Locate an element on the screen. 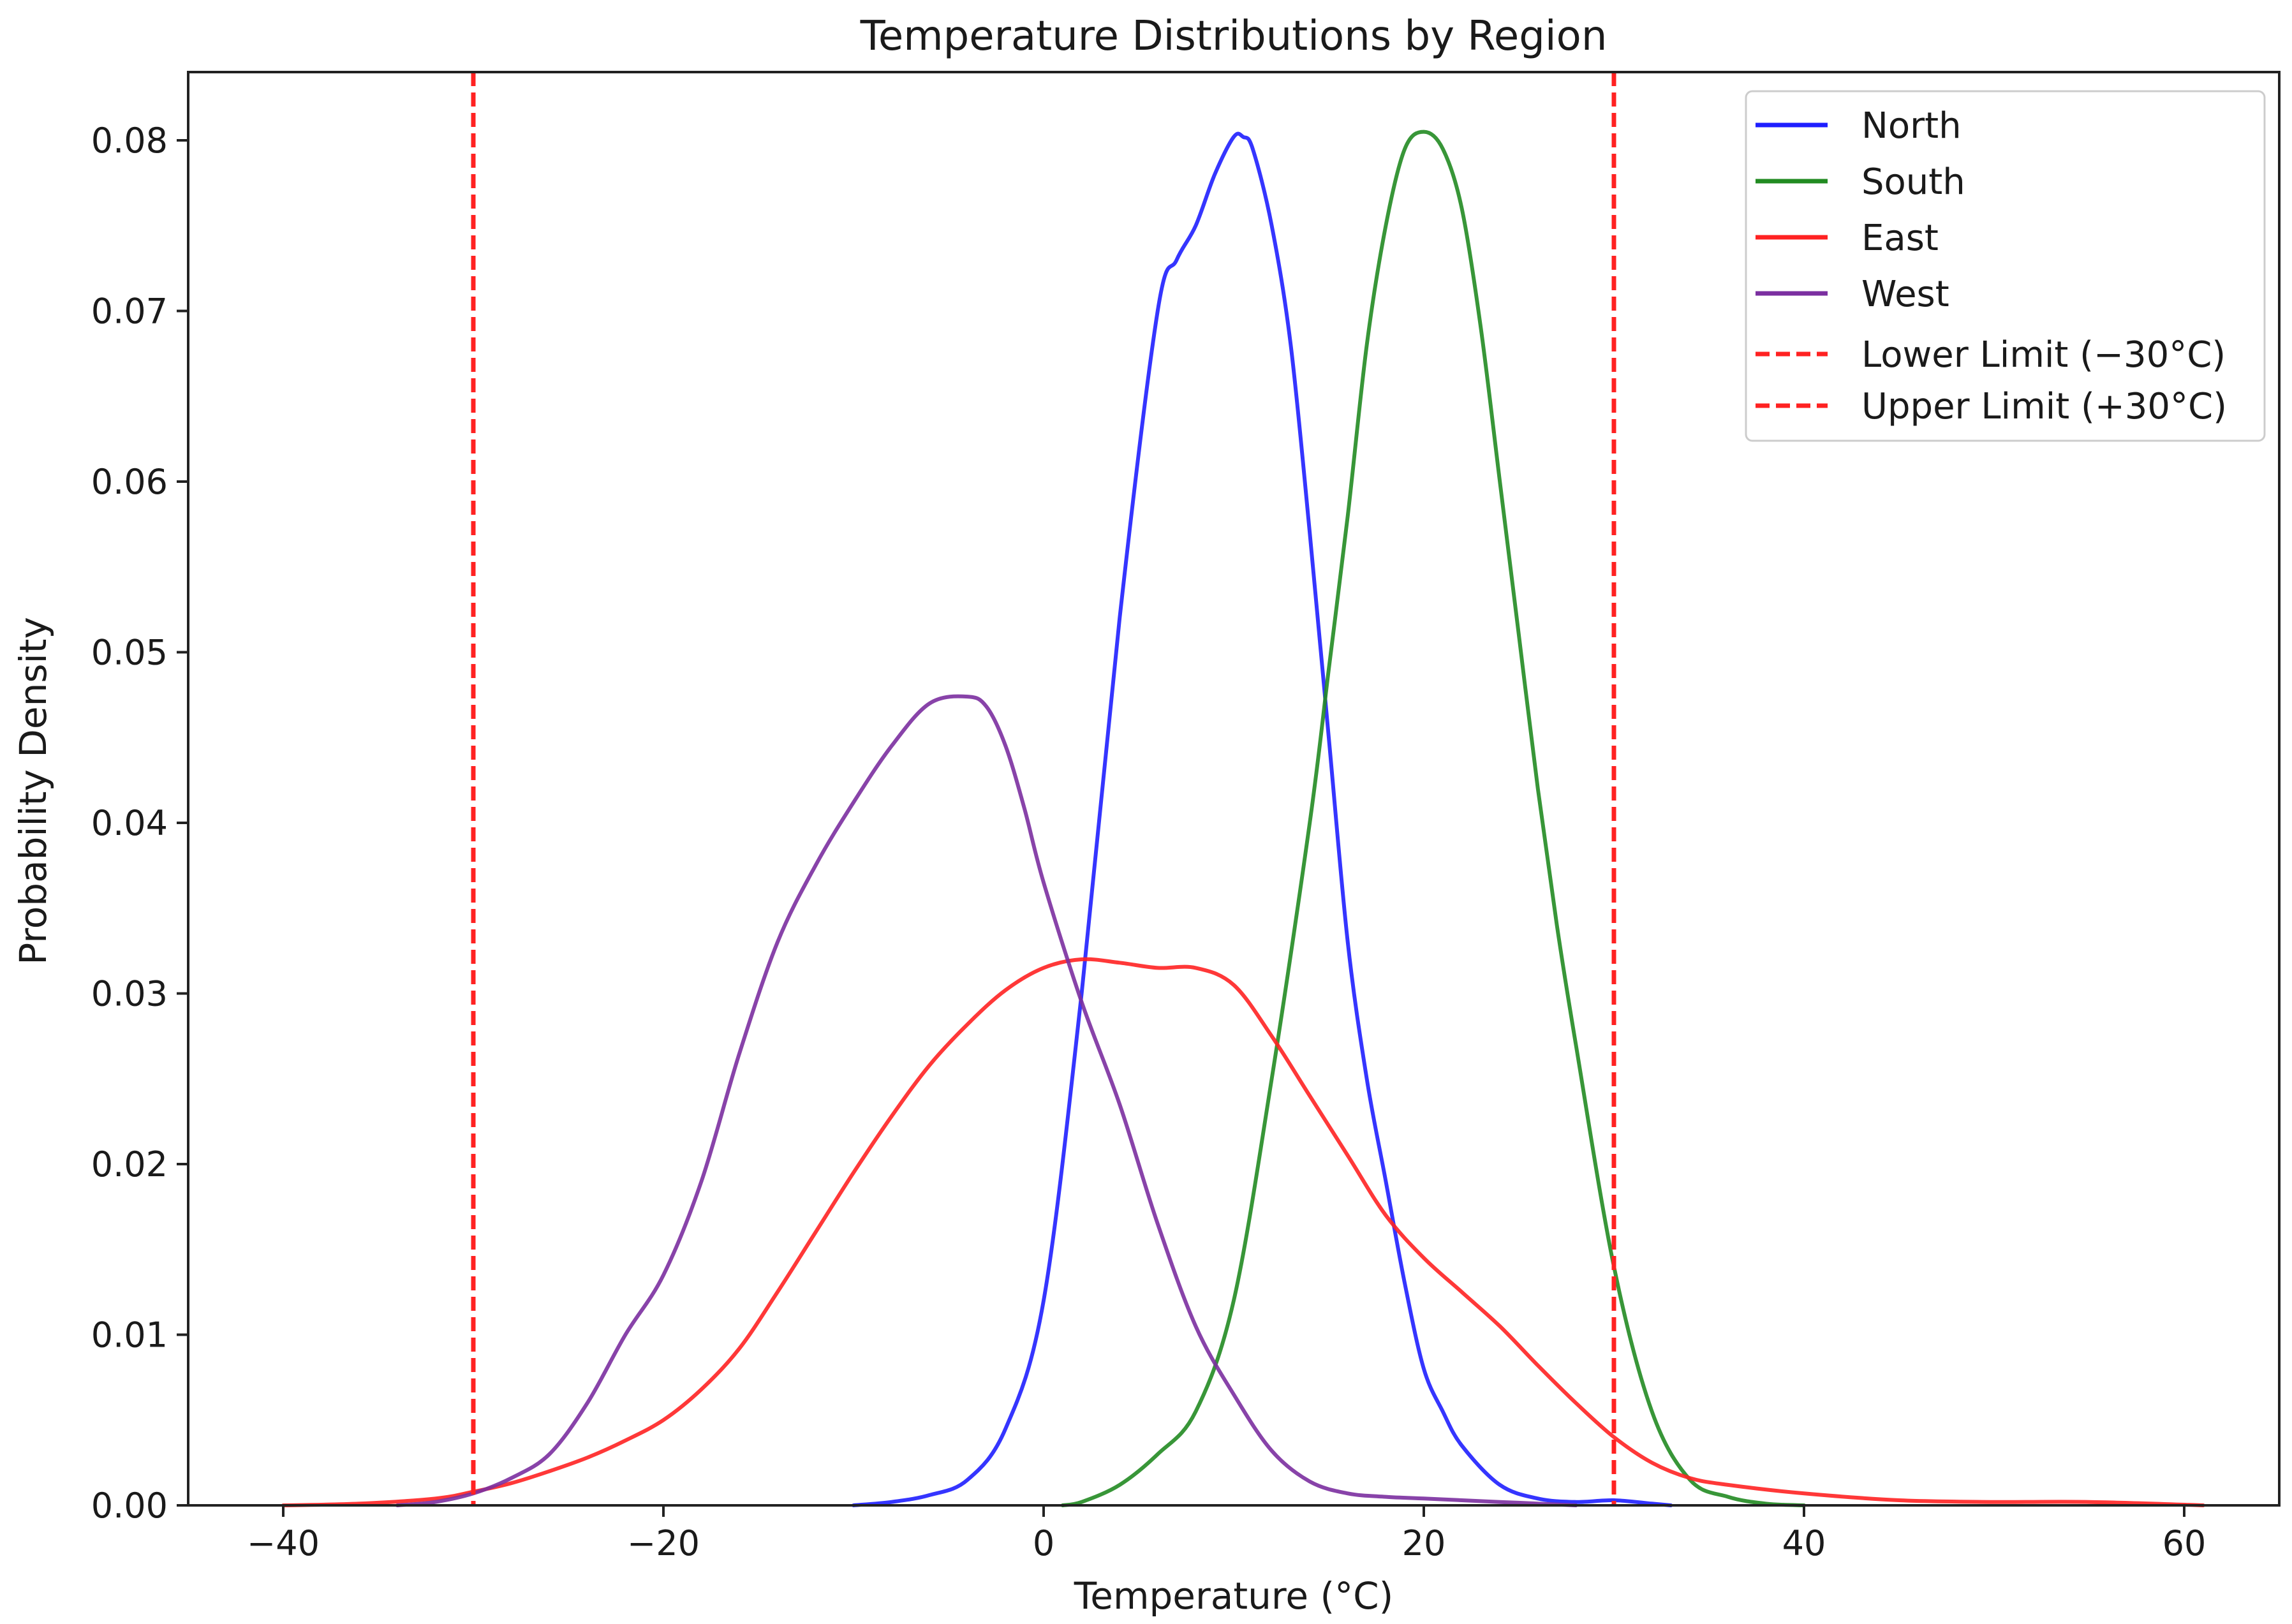 Image resolution: width=2292 pixels, height=1624 pixels. legend-item-south: South is located at coordinates (1860, 182).